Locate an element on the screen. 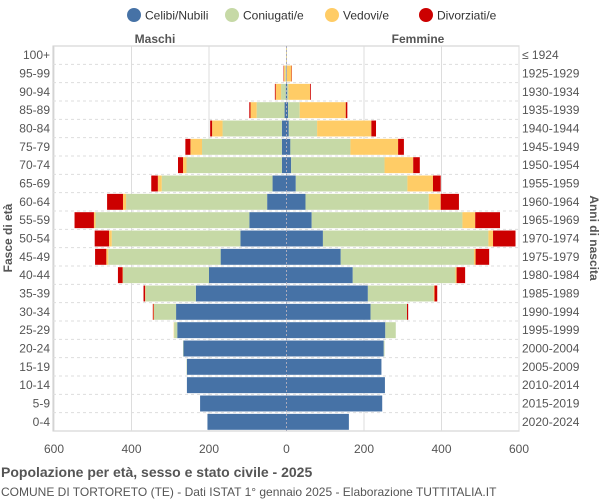 The width and height of the screenshot is (600, 500). birth-year-label: 1930-1934 is located at coordinates (551, 92).